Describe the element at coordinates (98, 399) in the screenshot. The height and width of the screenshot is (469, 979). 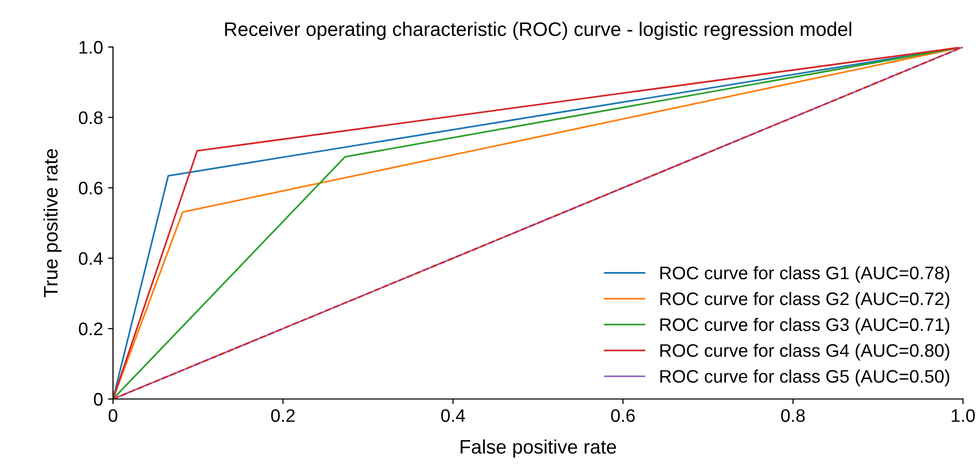
I see `y-tick-label: 0` at that location.